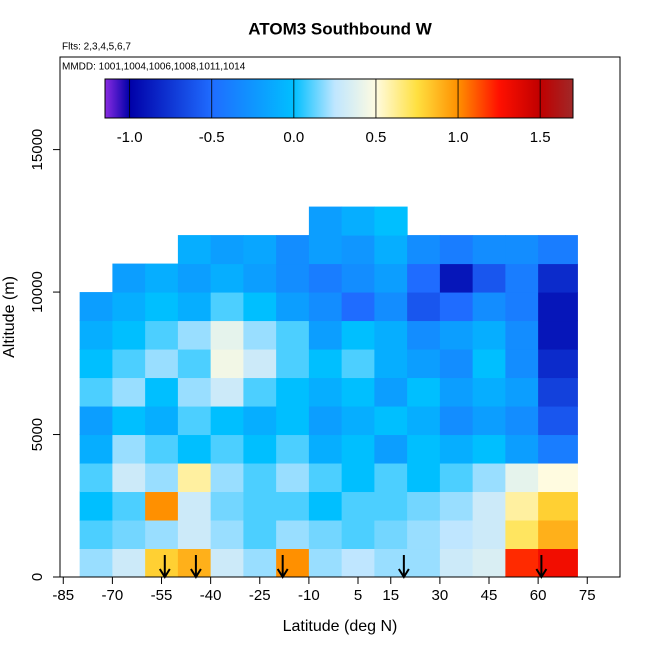  What do you see at coordinates (376, 137) in the screenshot?
I see `colorbar-tick-label: 0.5` at bounding box center [376, 137].